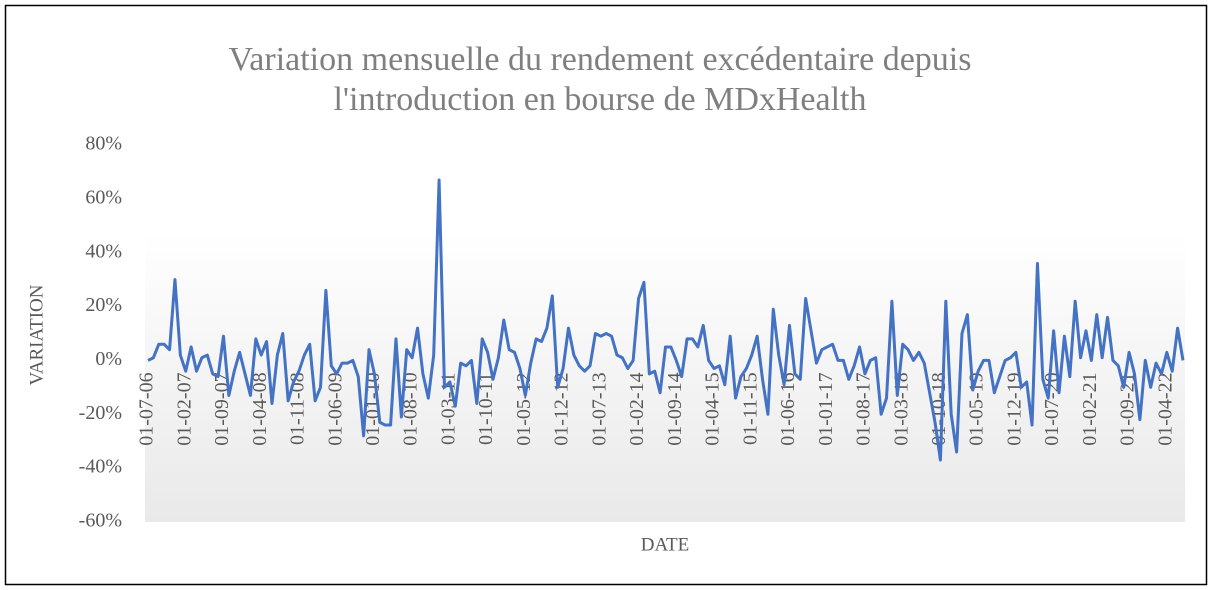  I want to click on y-tick-label: 40%, so click(103, 251).